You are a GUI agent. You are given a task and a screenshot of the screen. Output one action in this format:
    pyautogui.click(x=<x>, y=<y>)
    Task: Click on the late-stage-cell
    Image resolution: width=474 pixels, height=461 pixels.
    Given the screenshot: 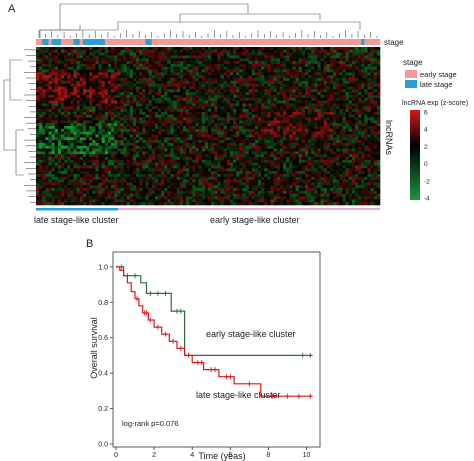 What is the action you would take?
    pyautogui.click(x=103, y=42)
    